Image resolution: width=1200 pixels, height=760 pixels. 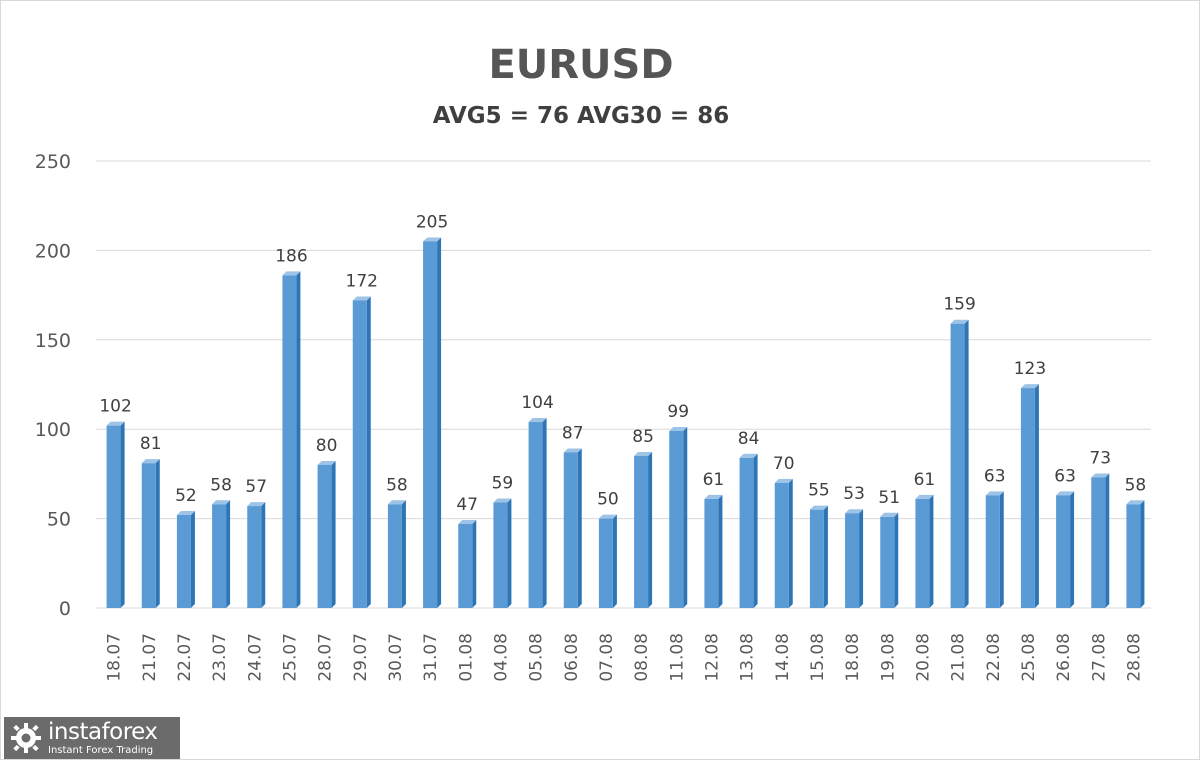 I want to click on chart-title: EURUSD, so click(x=580, y=65).